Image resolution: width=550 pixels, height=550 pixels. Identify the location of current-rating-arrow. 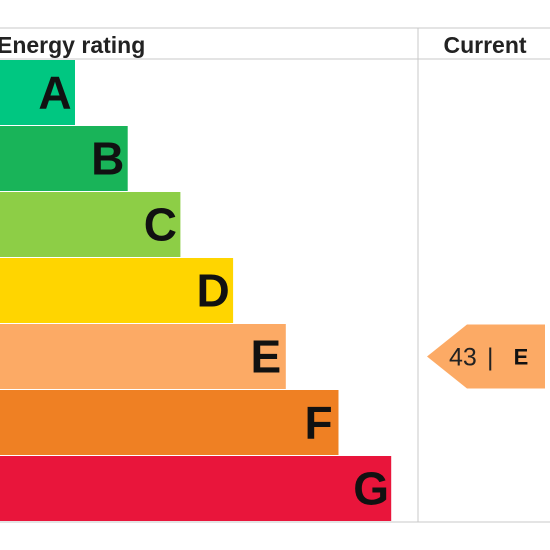
(486, 356).